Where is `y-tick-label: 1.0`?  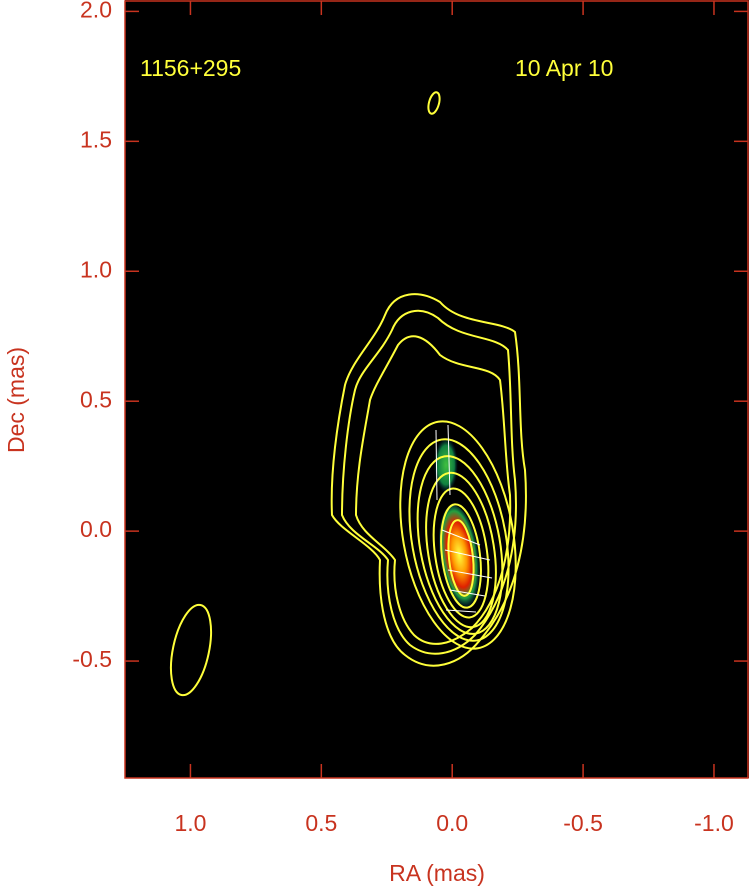 y-tick-label: 1.0 is located at coordinates (96, 269).